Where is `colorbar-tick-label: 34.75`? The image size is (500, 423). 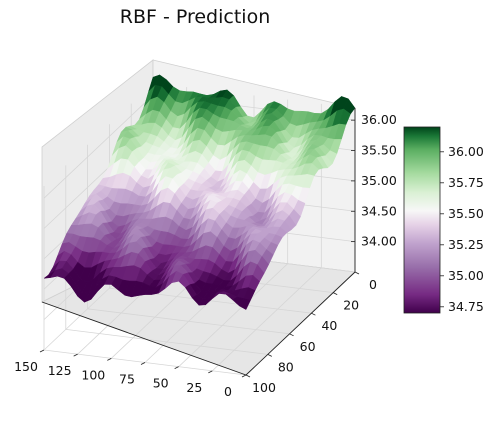
colorbar-tick-label: 34.75 is located at coordinates (466, 306).